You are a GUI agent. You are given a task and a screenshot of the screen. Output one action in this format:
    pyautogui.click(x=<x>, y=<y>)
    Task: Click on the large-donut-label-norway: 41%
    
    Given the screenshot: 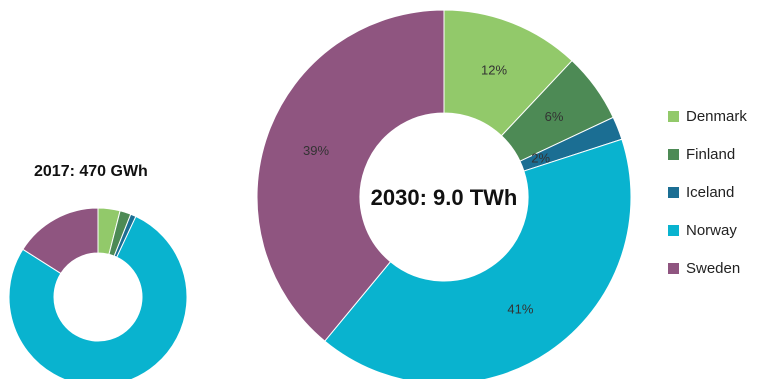 What is the action you would take?
    pyautogui.click(x=520, y=308)
    